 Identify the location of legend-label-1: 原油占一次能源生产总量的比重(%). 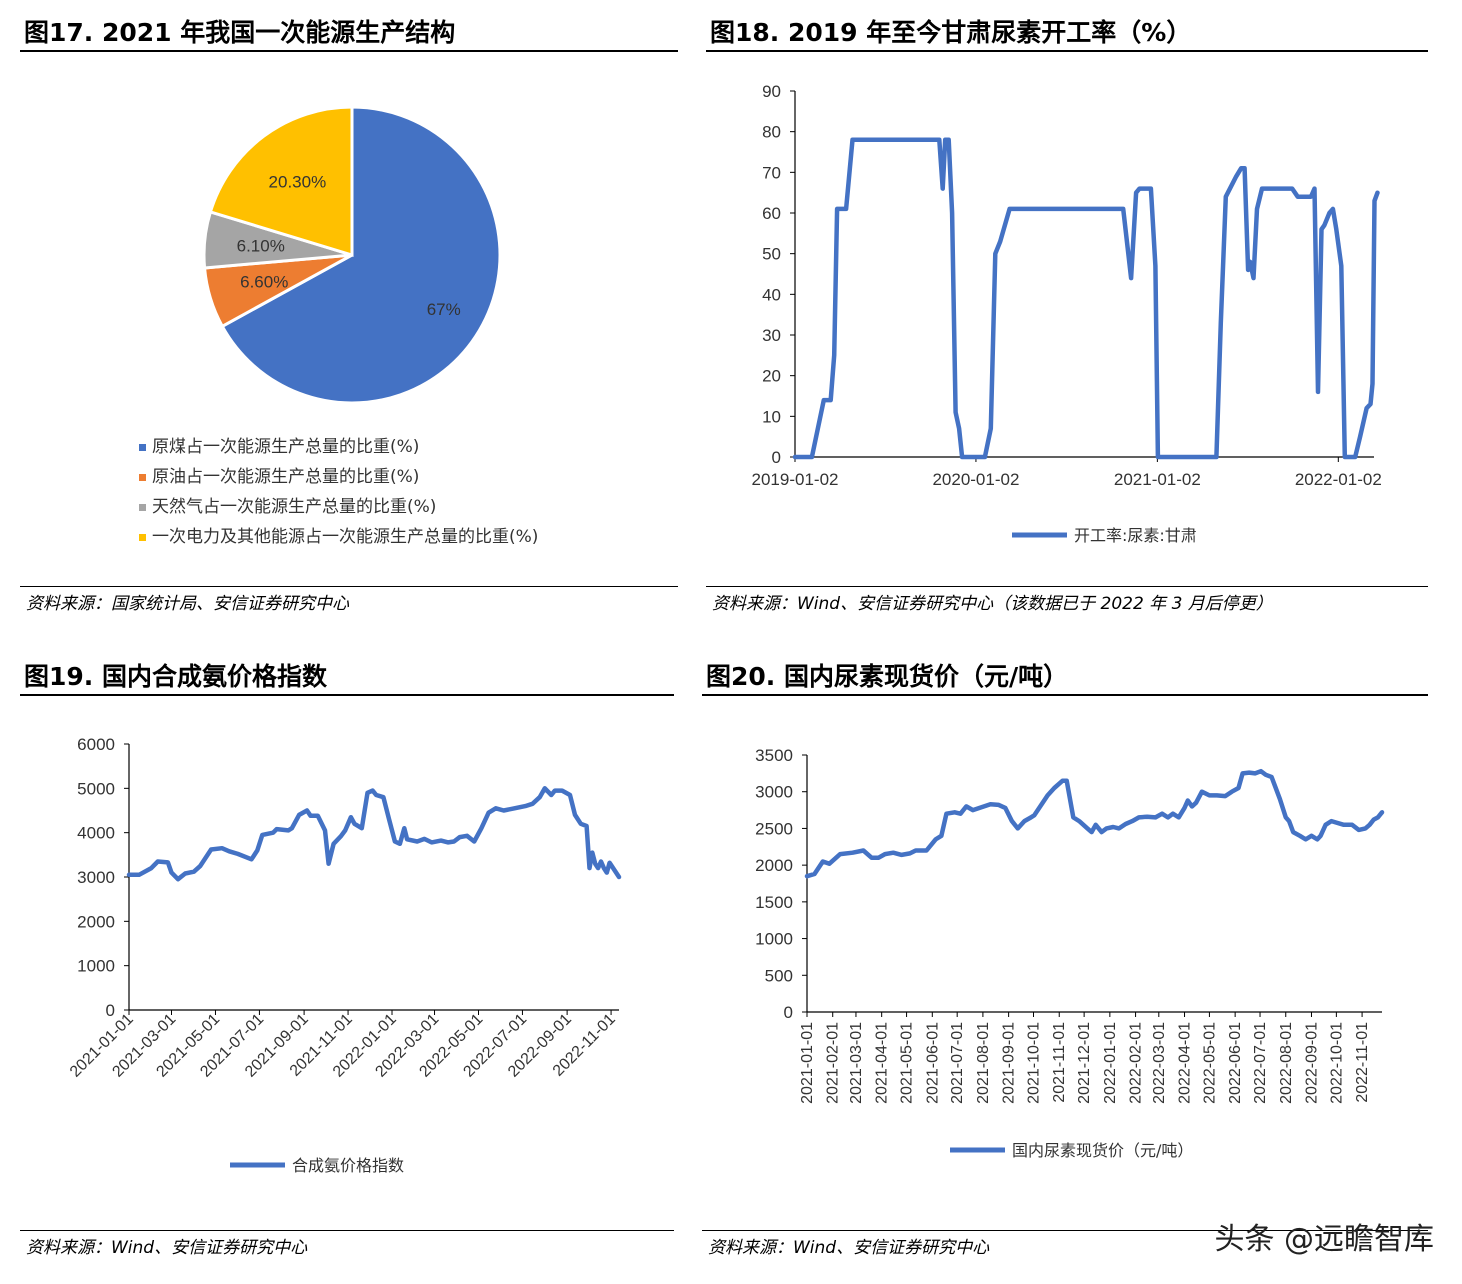
(285, 477).